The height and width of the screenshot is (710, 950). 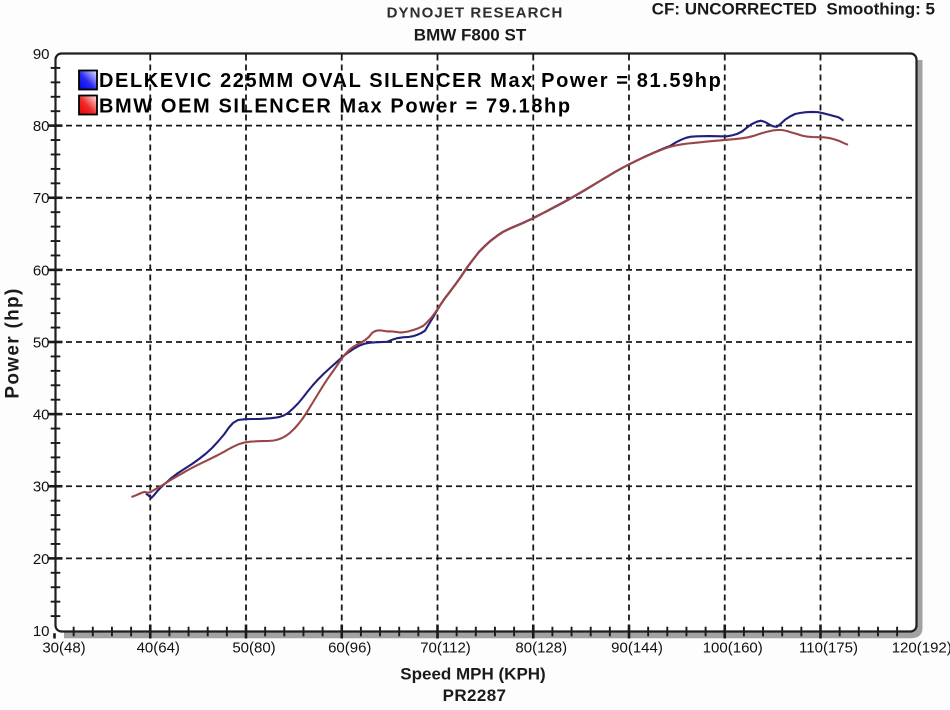 I want to click on svg-text: 70, so click(x=41, y=198).